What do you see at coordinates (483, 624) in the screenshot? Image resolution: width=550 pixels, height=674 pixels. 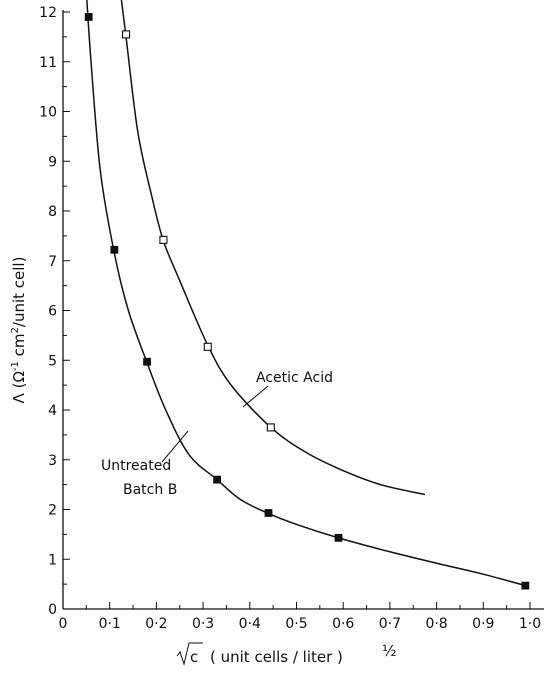 I see `x-tick-label: 0·9` at bounding box center [483, 624].